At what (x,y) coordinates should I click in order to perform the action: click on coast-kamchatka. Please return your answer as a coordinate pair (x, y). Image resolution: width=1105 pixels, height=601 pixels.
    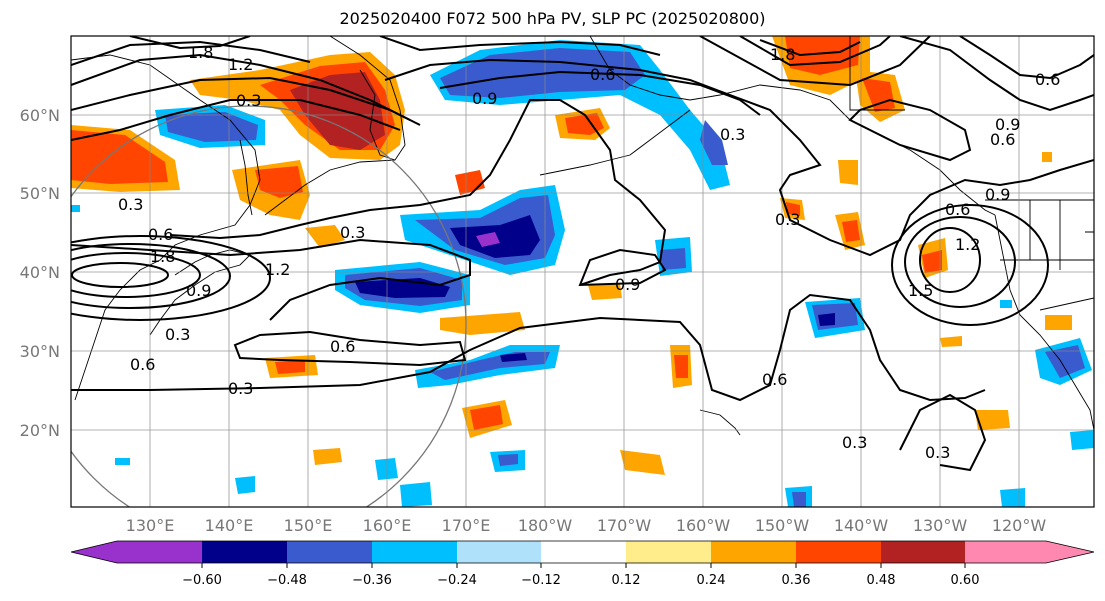
    Looking at the image, I should click on (367, 98).